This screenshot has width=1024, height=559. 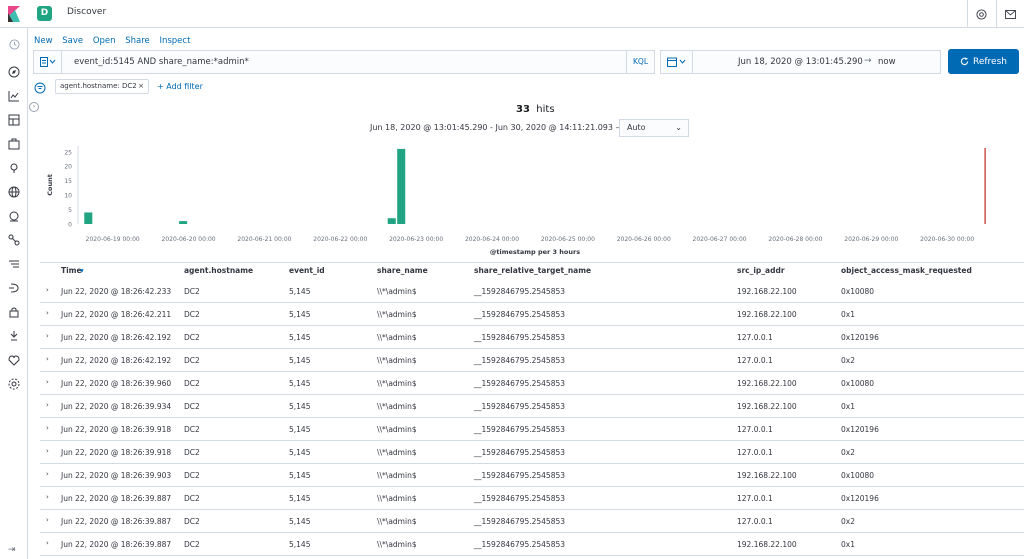 What do you see at coordinates (175, 41) in the screenshot?
I see `menu-inspect: Inspect` at bounding box center [175, 41].